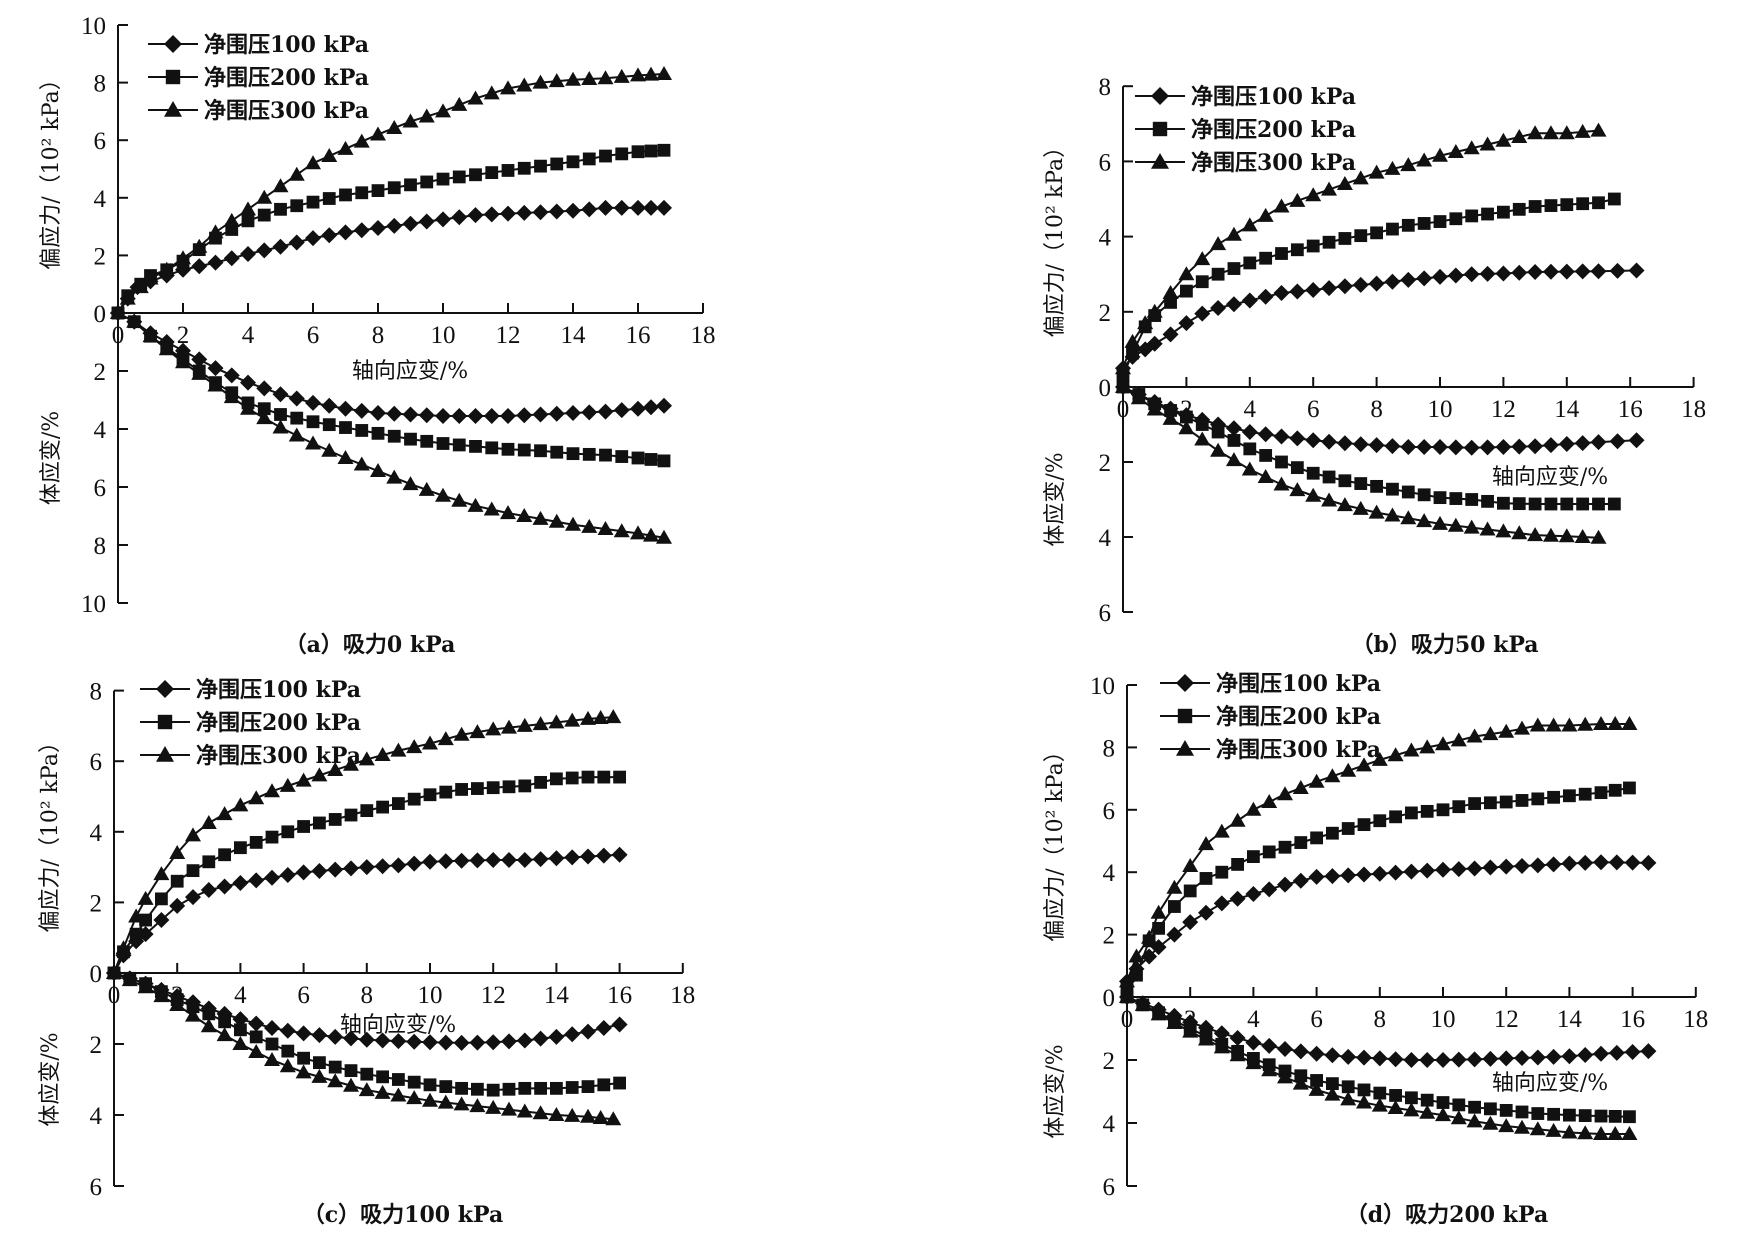  Describe the element at coordinates (1693, 409) in the screenshot. I see `x-tick-label: 18` at that location.